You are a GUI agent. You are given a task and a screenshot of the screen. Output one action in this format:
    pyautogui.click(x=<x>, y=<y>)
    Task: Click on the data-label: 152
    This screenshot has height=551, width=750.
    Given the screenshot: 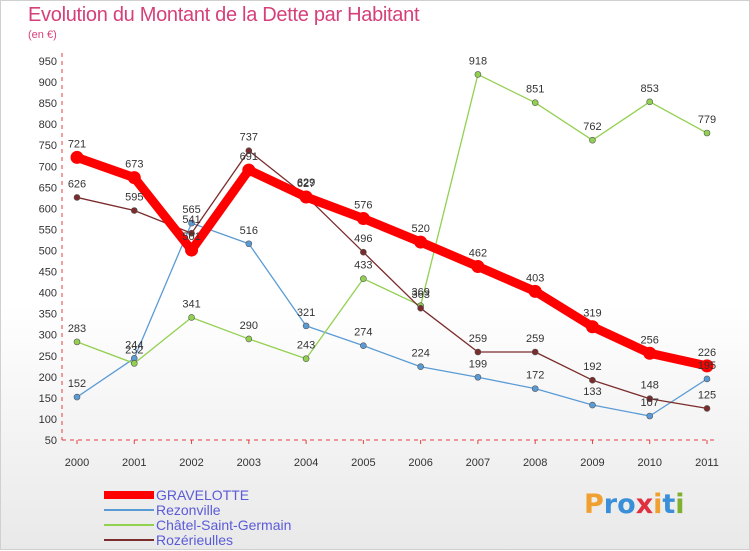 What is the action you would take?
    pyautogui.click(x=77, y=384)
    